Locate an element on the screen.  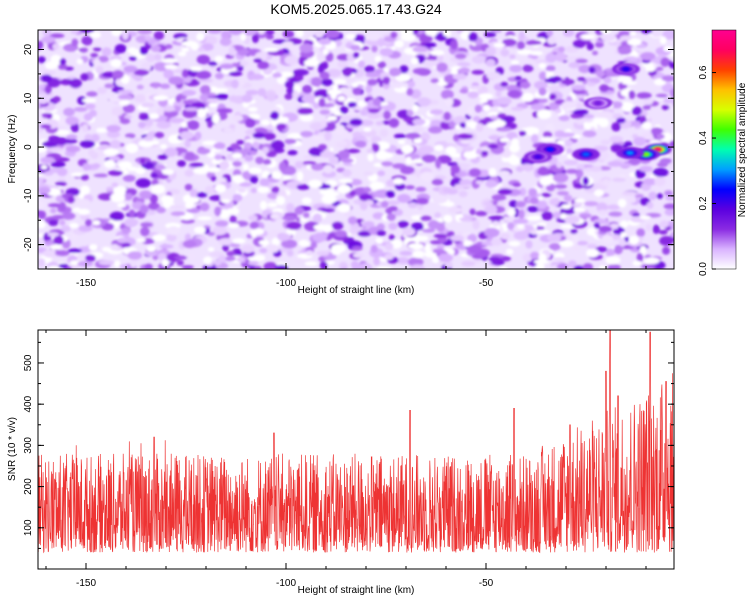
heatmap-y-axis-label: Frequency (Hz) is located at coordinates (12, 149).